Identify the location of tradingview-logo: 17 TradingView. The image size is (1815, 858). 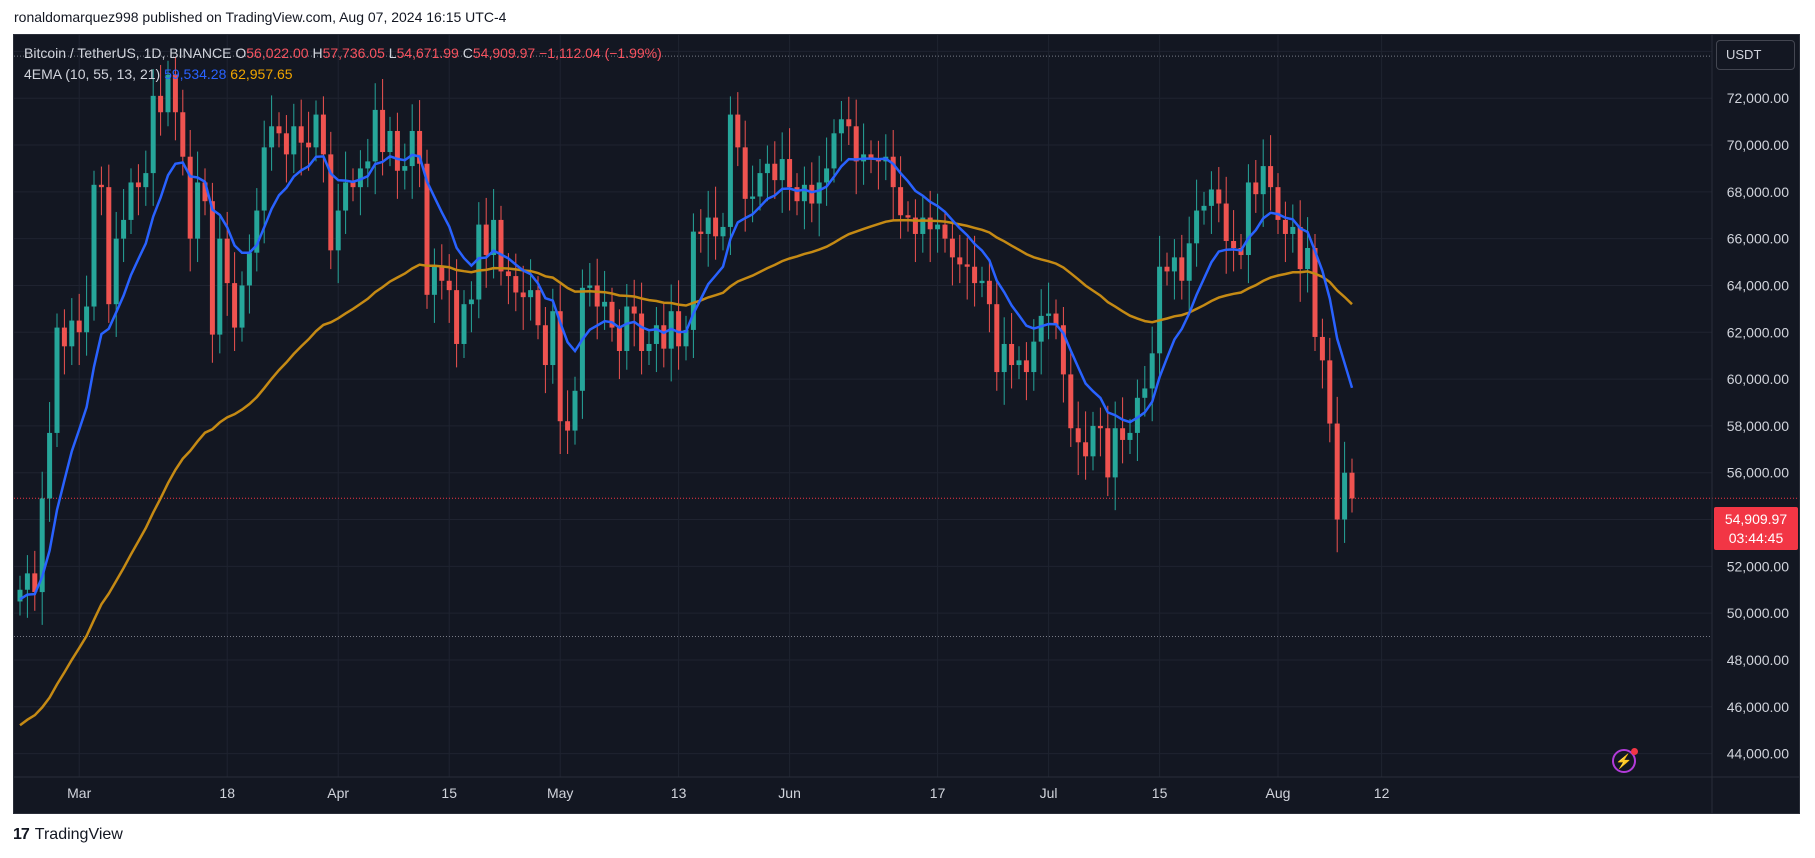
(68, 835).